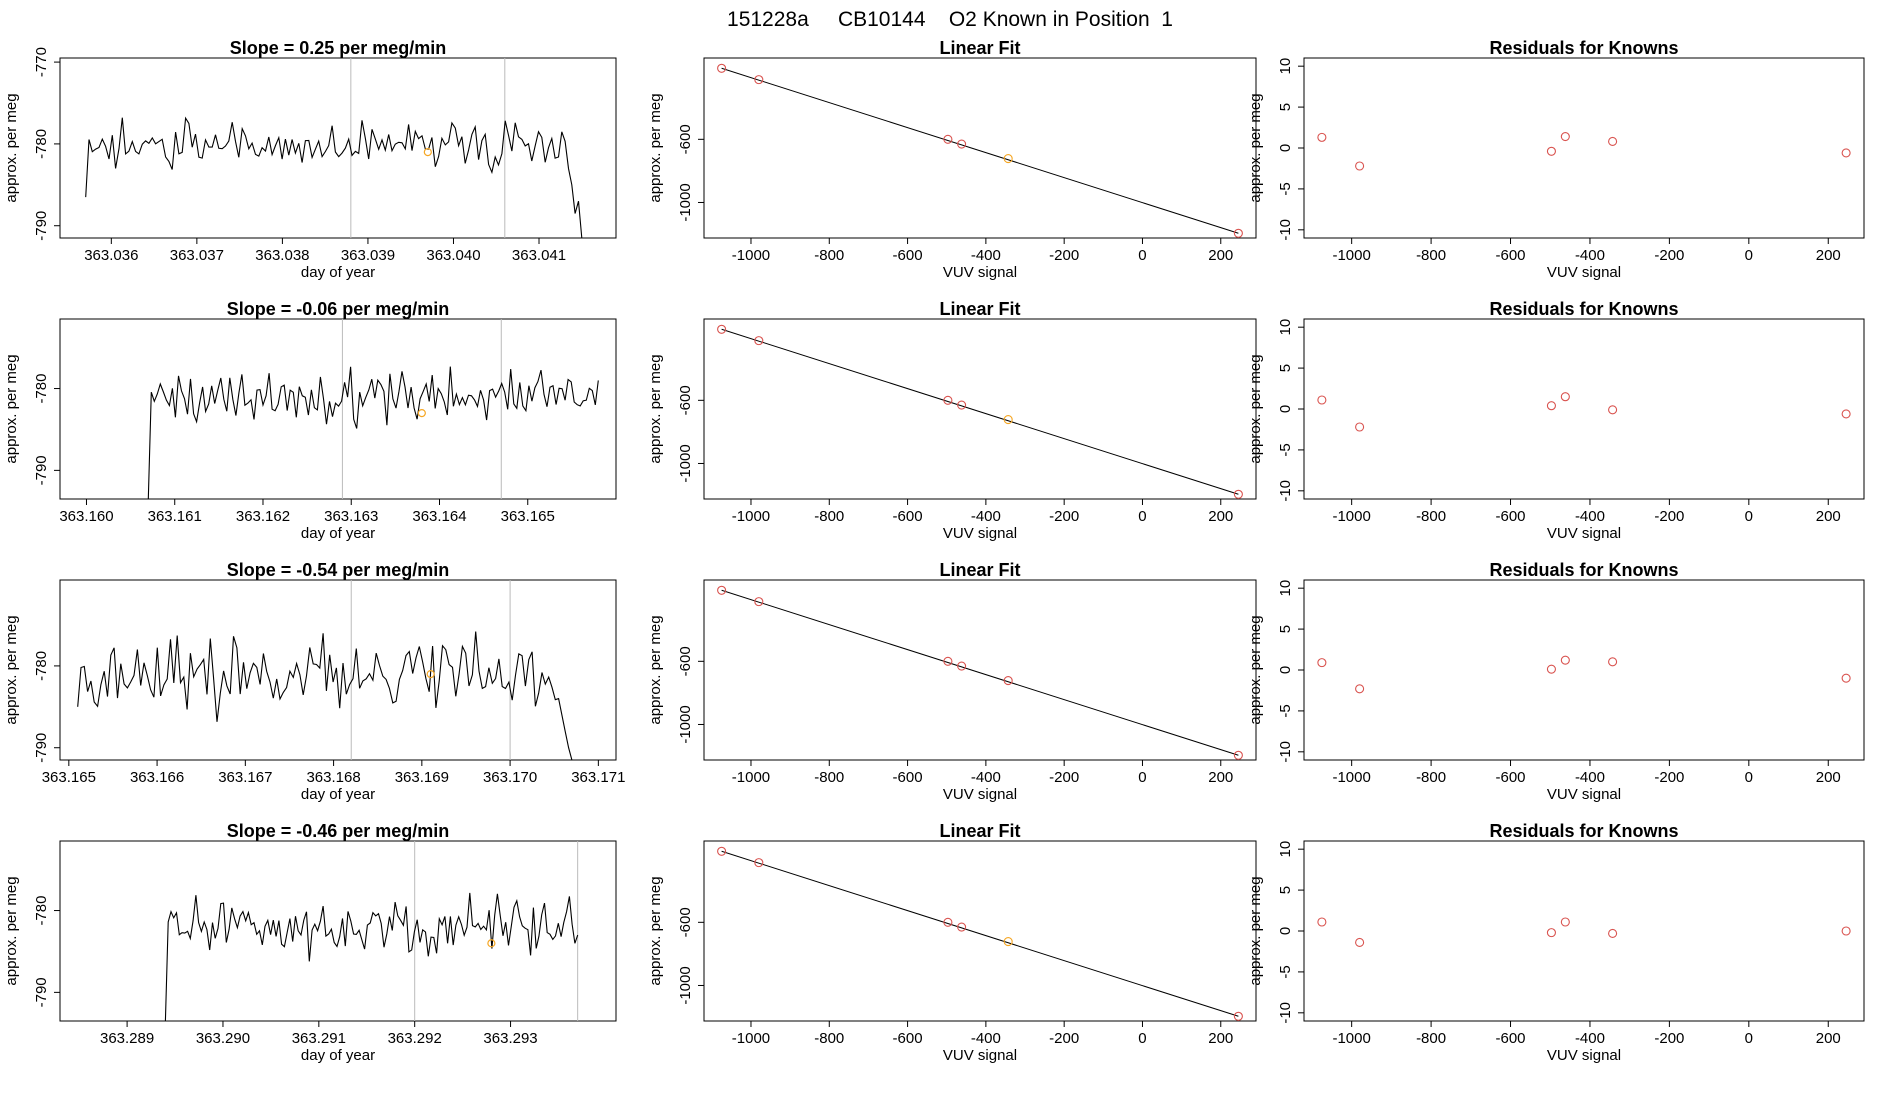 Image resolution: width=1900 pixels, height=1100 pixels. I want to click on timeseries-x-tick-label: 363.166, so click(157, 777).